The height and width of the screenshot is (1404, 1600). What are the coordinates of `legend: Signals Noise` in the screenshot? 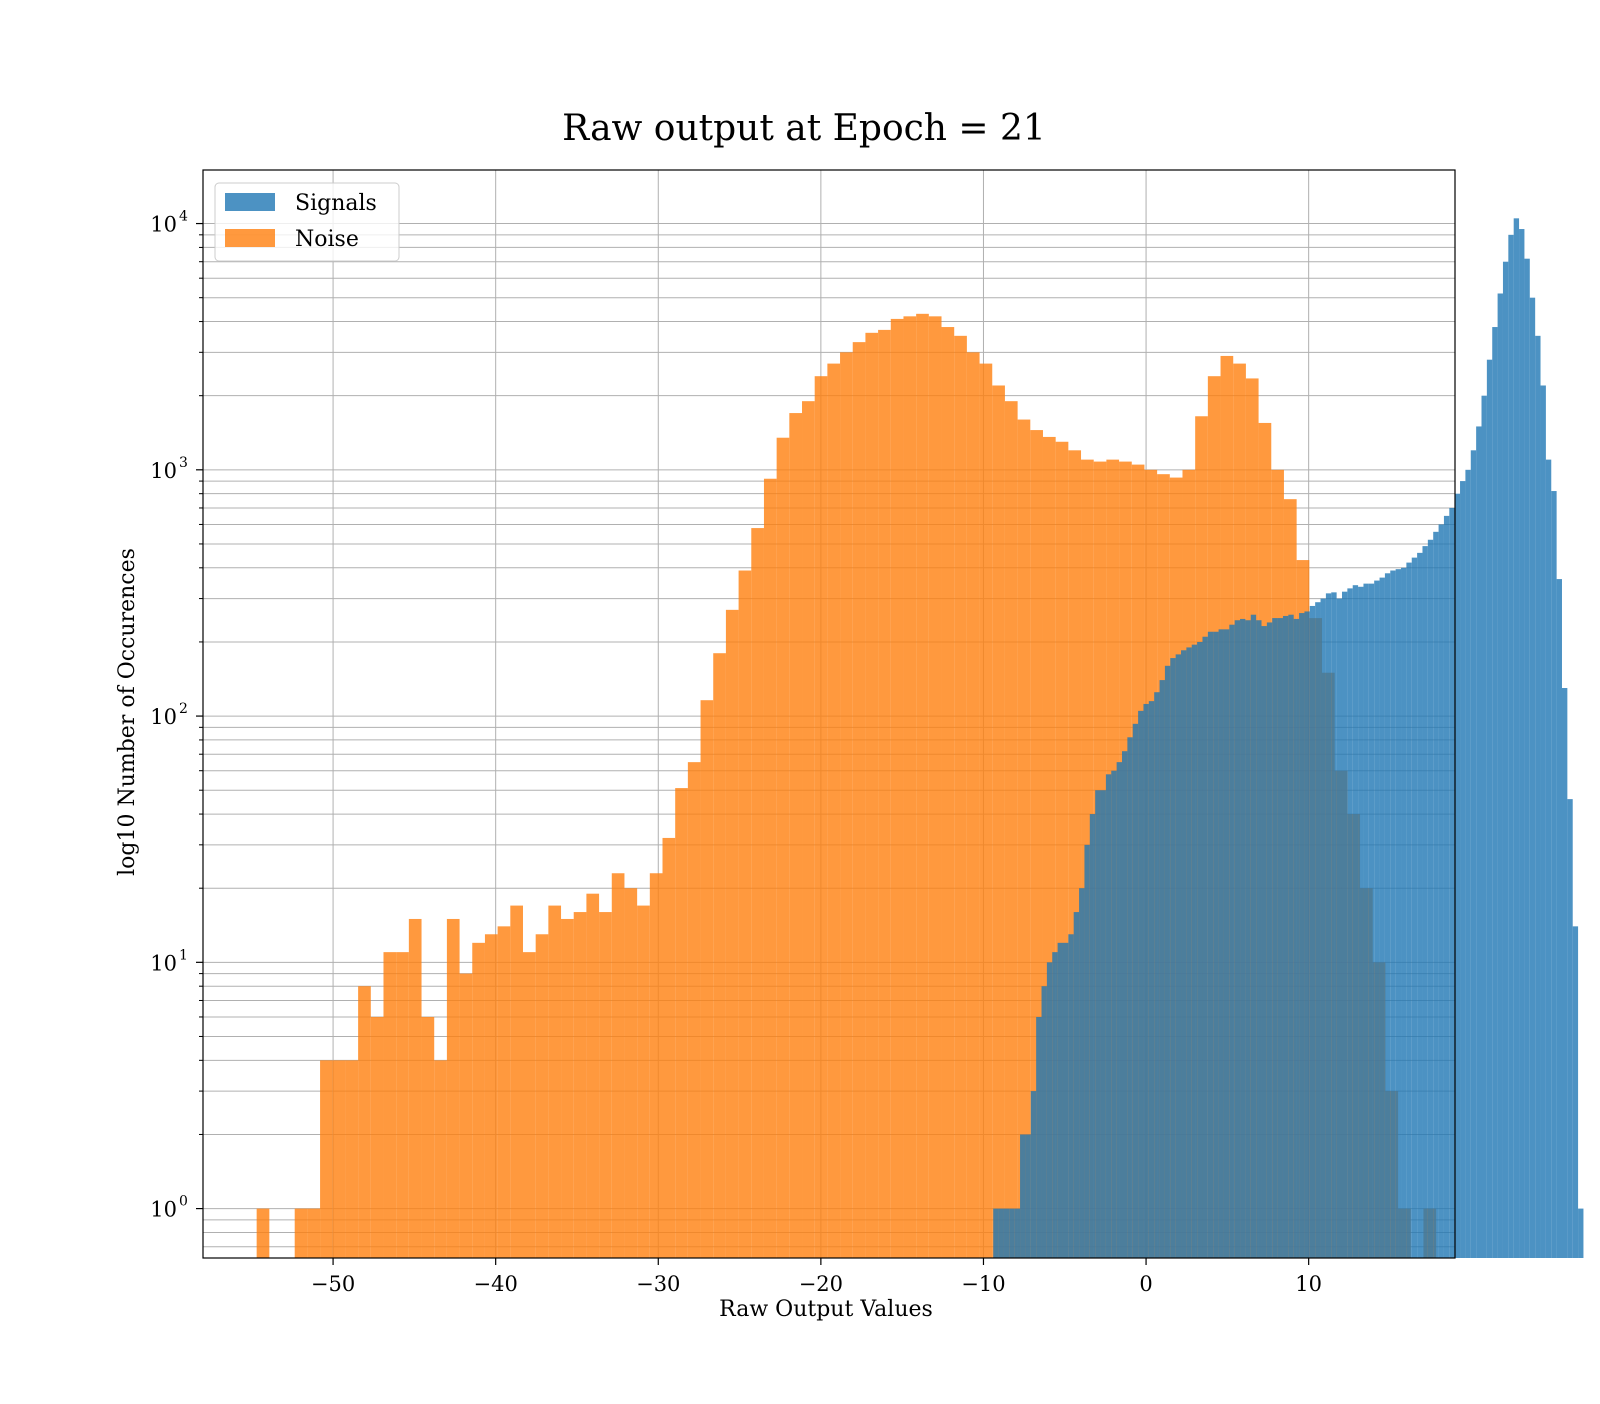 It's located at (307, 222).